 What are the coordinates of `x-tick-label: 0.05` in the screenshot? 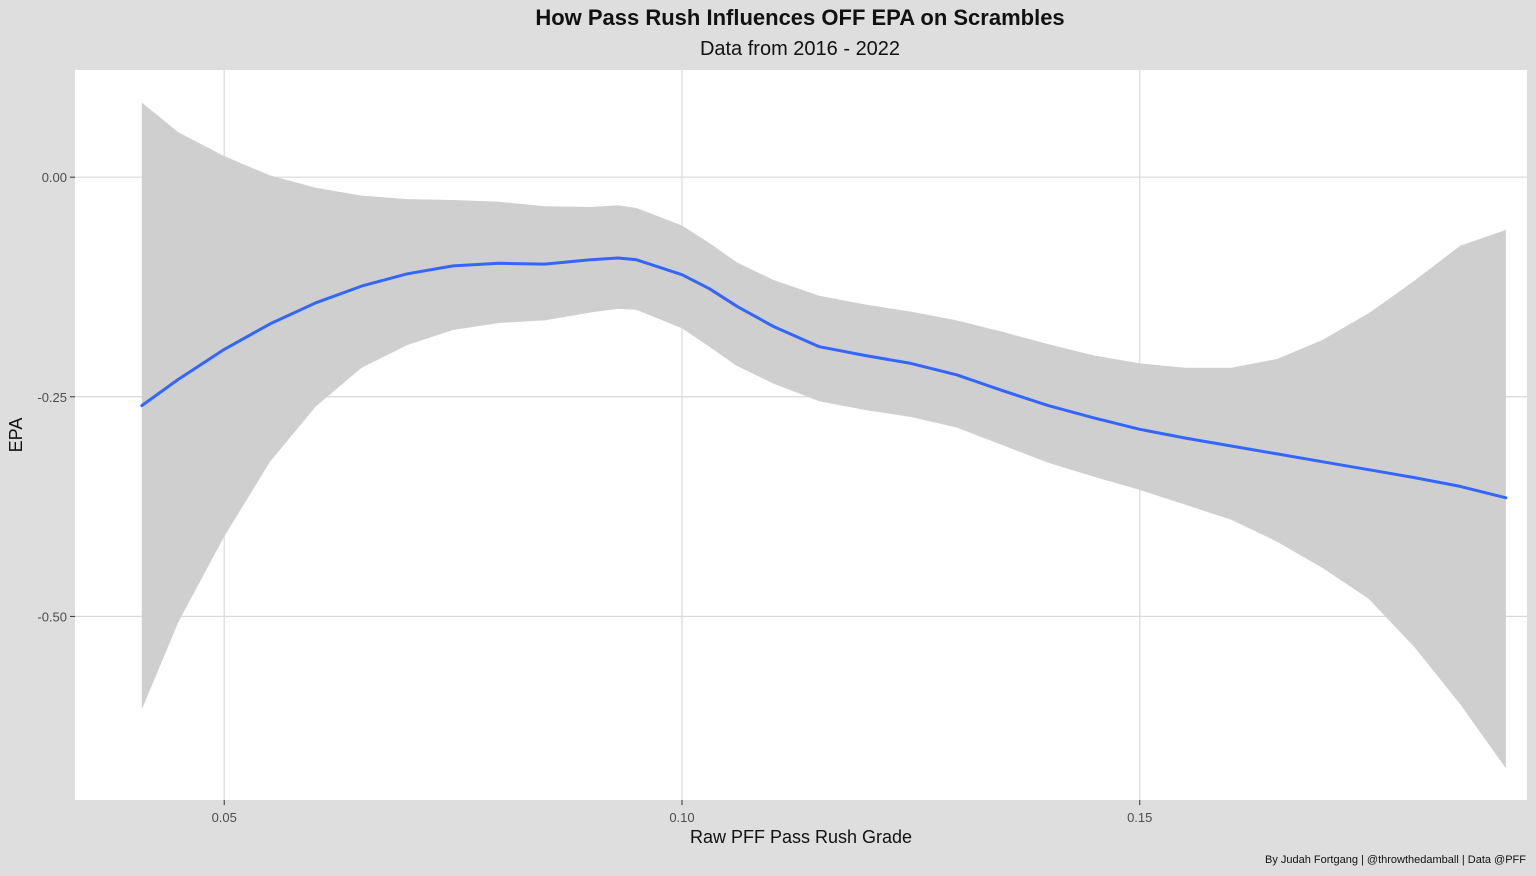 It's located at (224, 817).